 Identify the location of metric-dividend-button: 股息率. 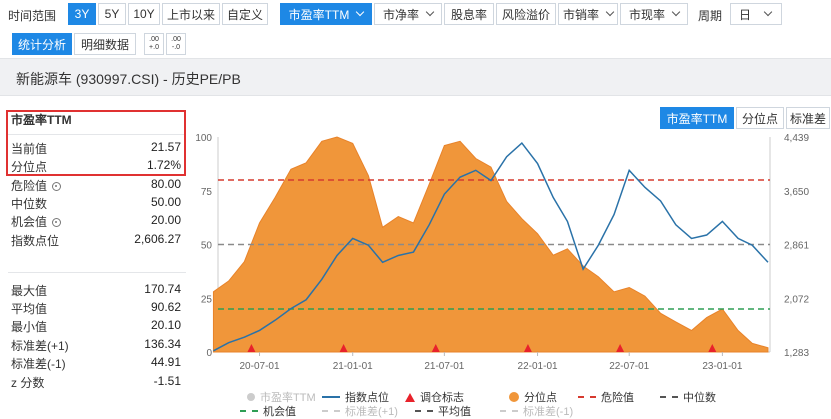
(469, 14).